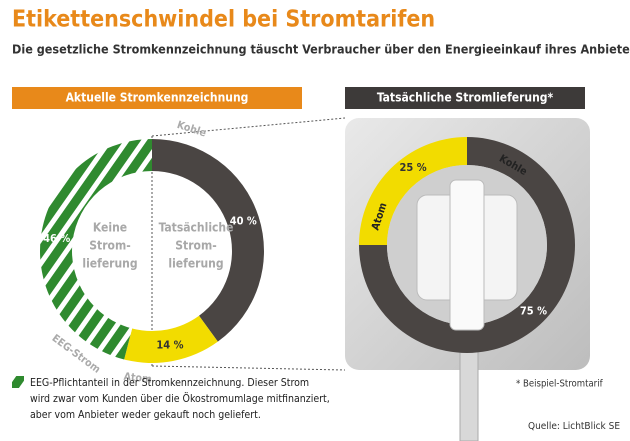 The height and width of the screenshot is (441, 630). Describe the element at coordinates (560, 384) in the screenshot. I see `footnote: * Beispiel-Stromtarif` at that location.